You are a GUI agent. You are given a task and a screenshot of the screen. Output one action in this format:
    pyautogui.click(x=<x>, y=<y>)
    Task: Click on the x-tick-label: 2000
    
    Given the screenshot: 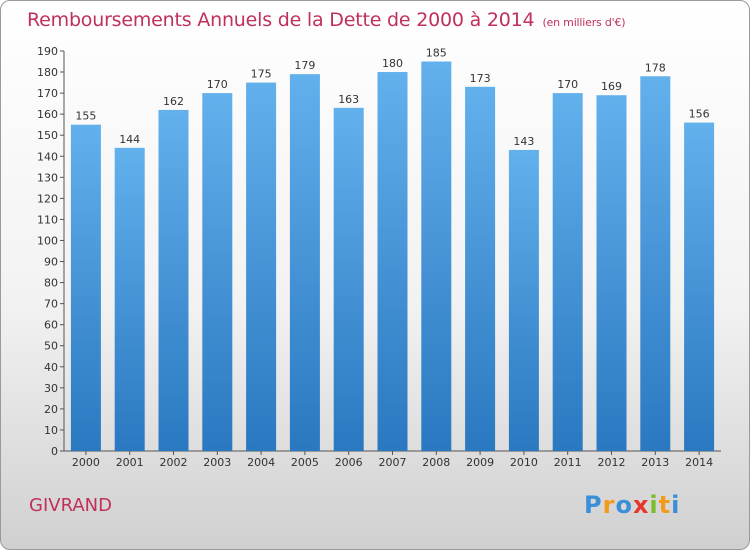 What is the action you would take?
    pyautogui.click(x=86, y=462)
    